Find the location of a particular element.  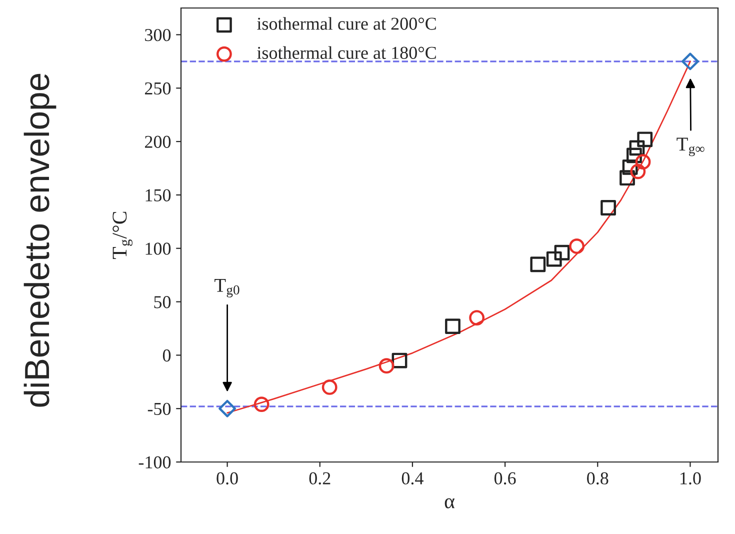

legend-label: isothermal cure at 180°C is located at coordinates (346, 52).